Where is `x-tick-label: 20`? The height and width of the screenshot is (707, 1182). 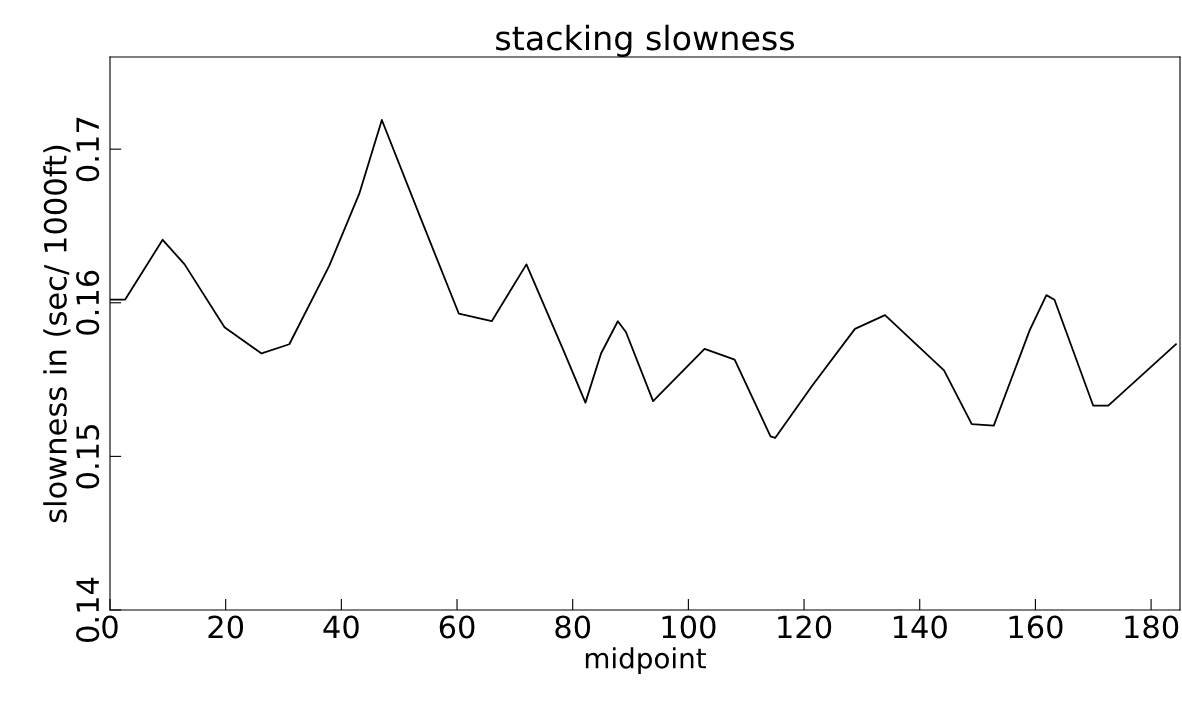 x-tick-label: 20 is located at coordinates (226, 627).